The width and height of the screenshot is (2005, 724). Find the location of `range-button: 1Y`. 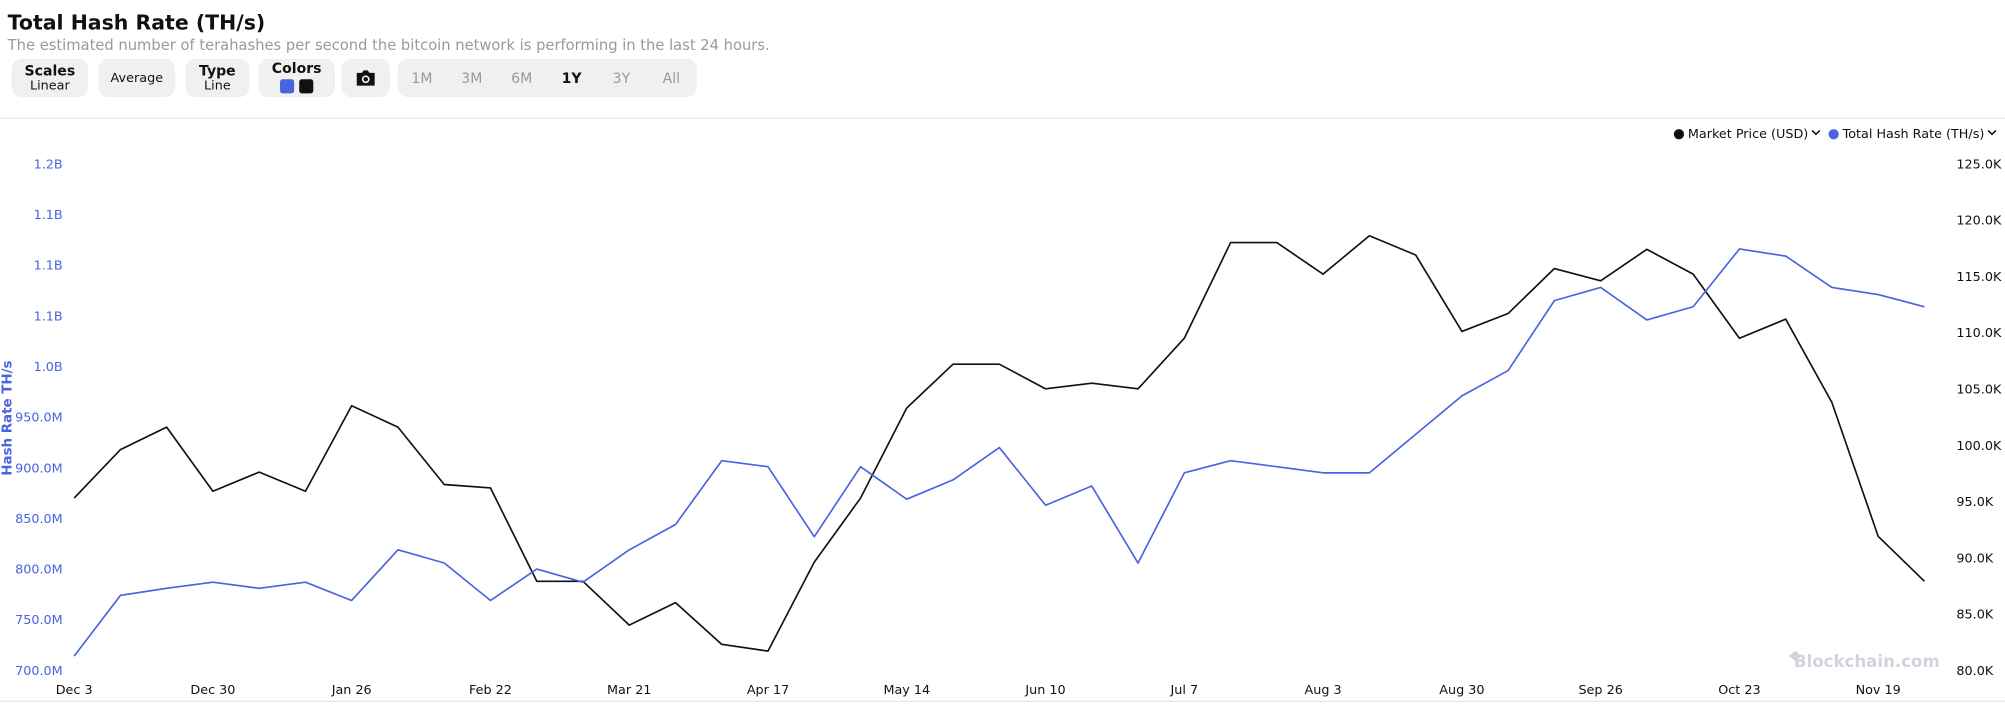

range-button: 1Y is located at coordinates (571, 78).